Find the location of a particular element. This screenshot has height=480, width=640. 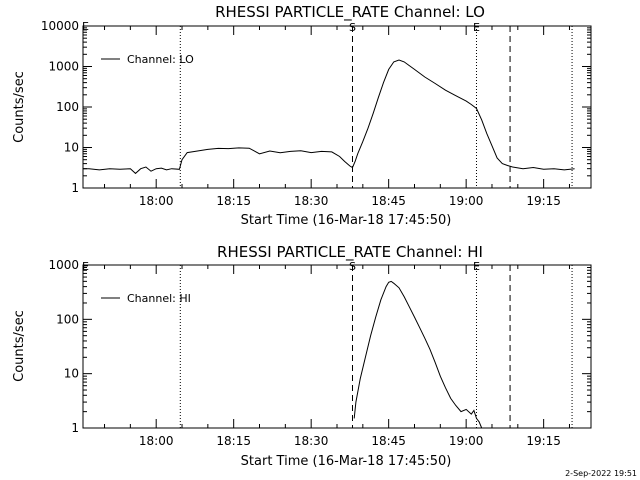

top-x-tick-label: 19:15 is located at coordinates (543, 201).